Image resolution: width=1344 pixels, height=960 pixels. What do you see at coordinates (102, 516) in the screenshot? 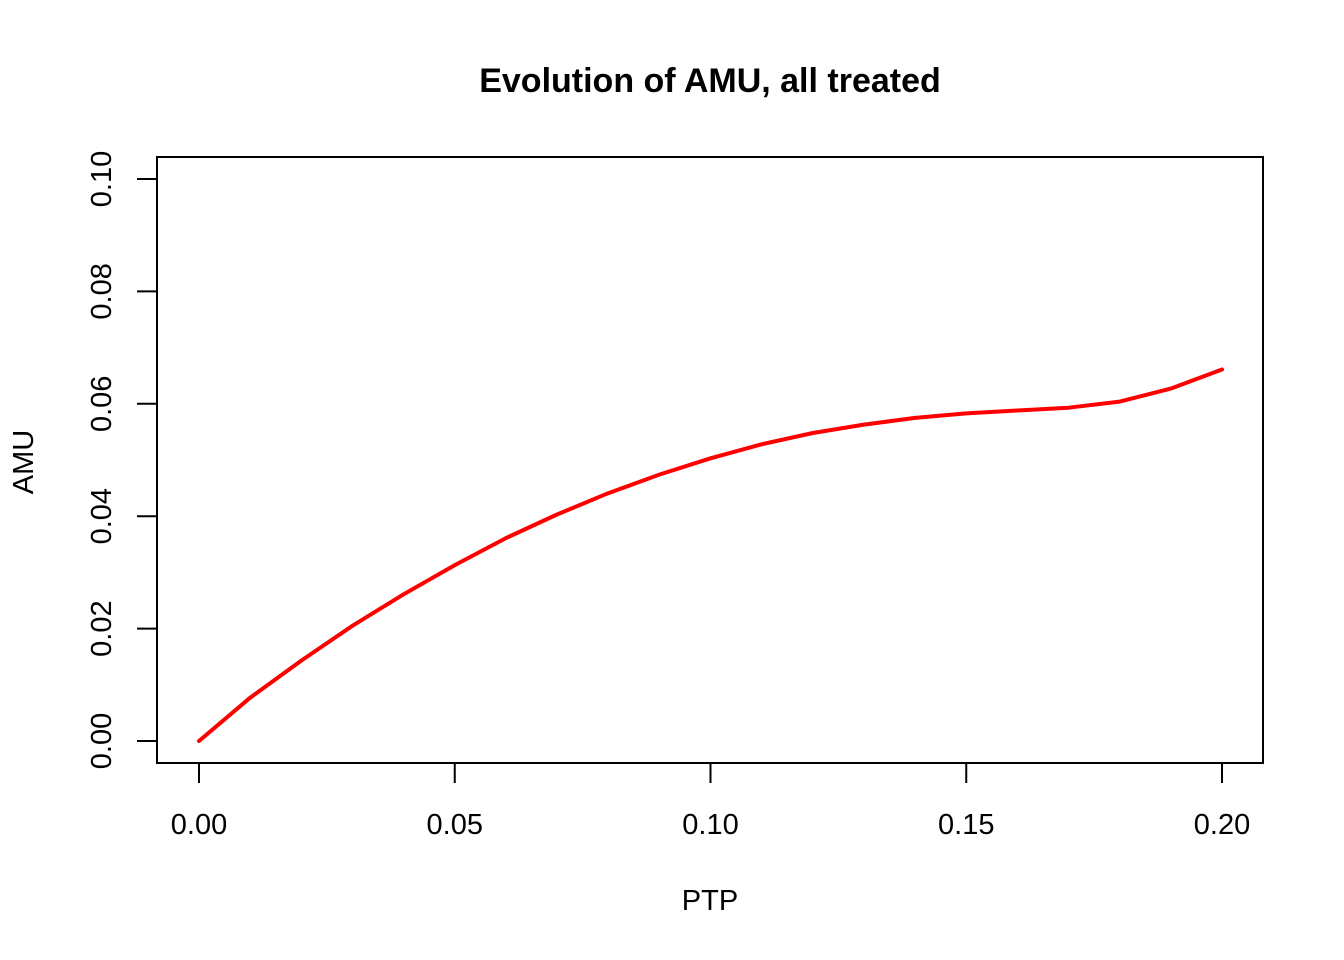
I see `y-tick-label: 0.04` at bounding box center [102, 516].